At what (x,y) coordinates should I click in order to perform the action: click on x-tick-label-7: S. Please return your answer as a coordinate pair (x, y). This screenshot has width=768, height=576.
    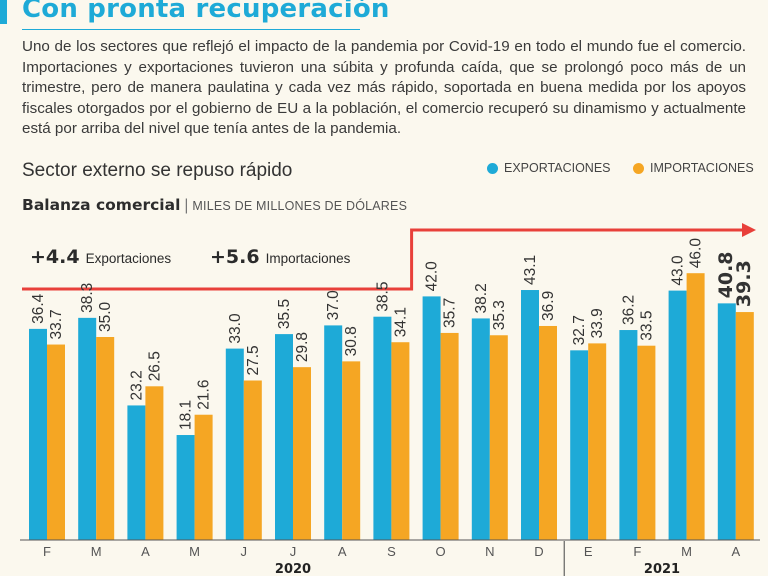
    Looking at the image, I should click on (391, 551).